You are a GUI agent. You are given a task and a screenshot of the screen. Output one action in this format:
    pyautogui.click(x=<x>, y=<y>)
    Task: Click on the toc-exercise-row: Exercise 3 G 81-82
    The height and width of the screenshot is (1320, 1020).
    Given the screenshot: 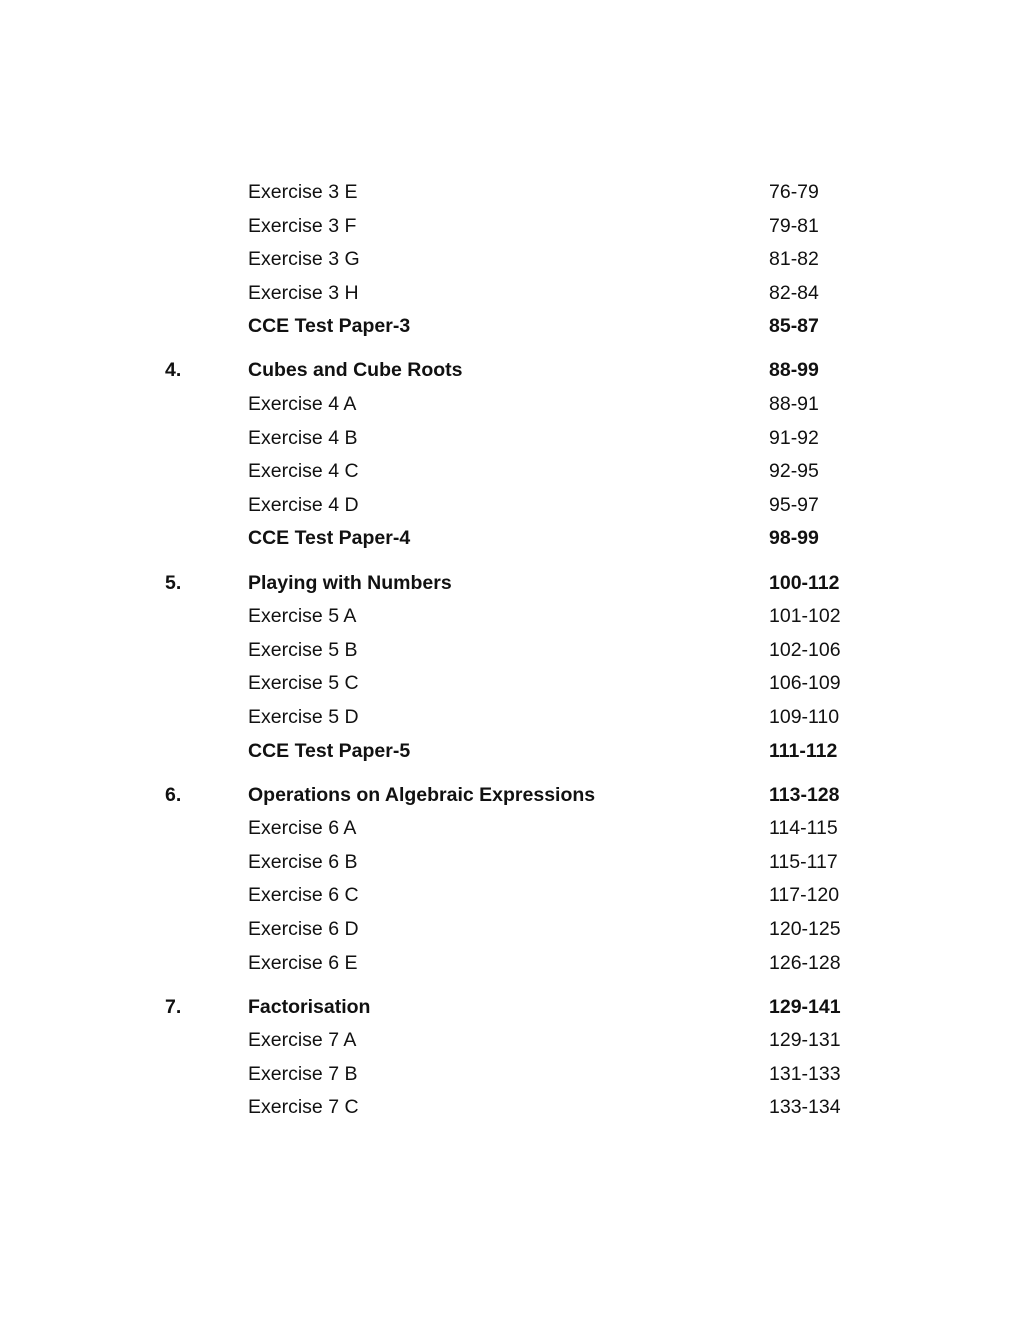 What is the action you would take?
    pyautogui.click(x=510, y=260)
    